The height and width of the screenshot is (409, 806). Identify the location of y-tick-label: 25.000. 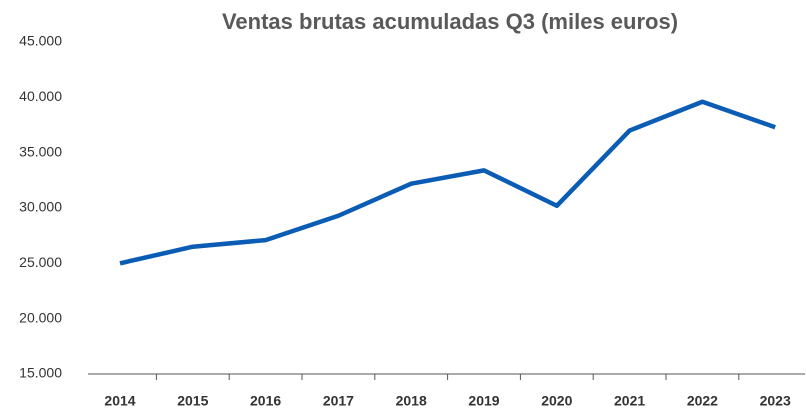
(40, 262).